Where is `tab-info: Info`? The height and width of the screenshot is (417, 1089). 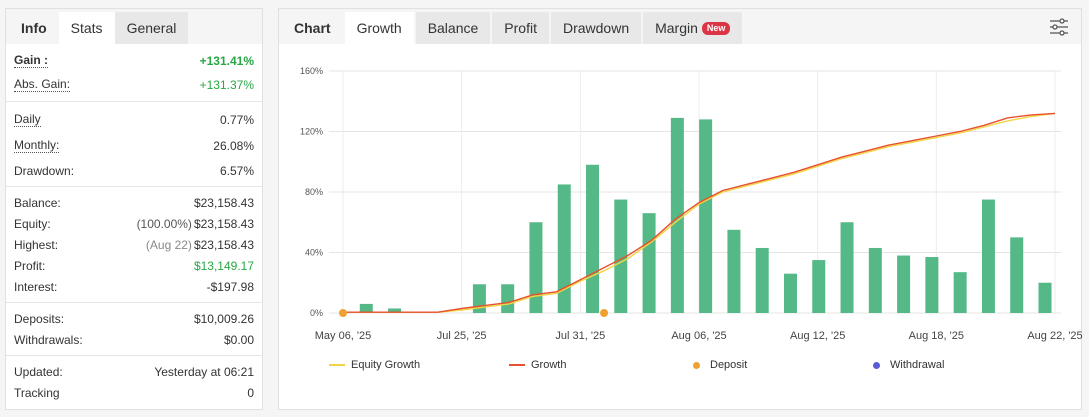
tab-info: Info is located at coordinates (34, 28).